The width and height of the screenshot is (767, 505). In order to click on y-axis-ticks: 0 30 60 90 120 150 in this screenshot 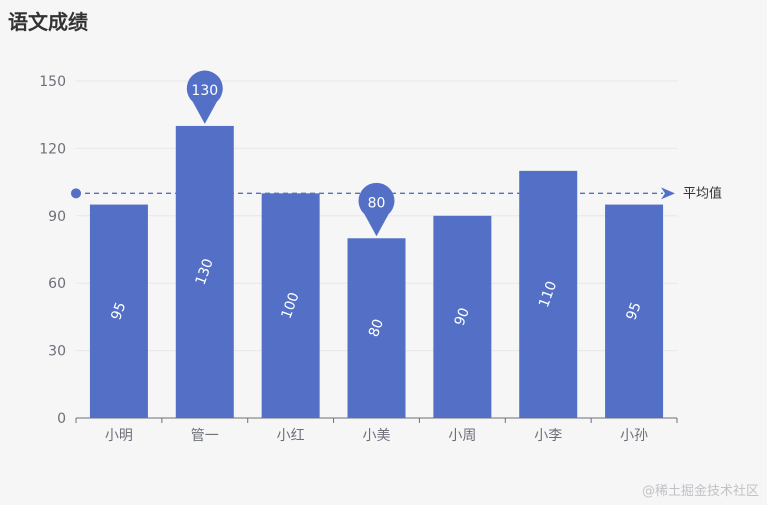, I will do `click(52, 250)`.